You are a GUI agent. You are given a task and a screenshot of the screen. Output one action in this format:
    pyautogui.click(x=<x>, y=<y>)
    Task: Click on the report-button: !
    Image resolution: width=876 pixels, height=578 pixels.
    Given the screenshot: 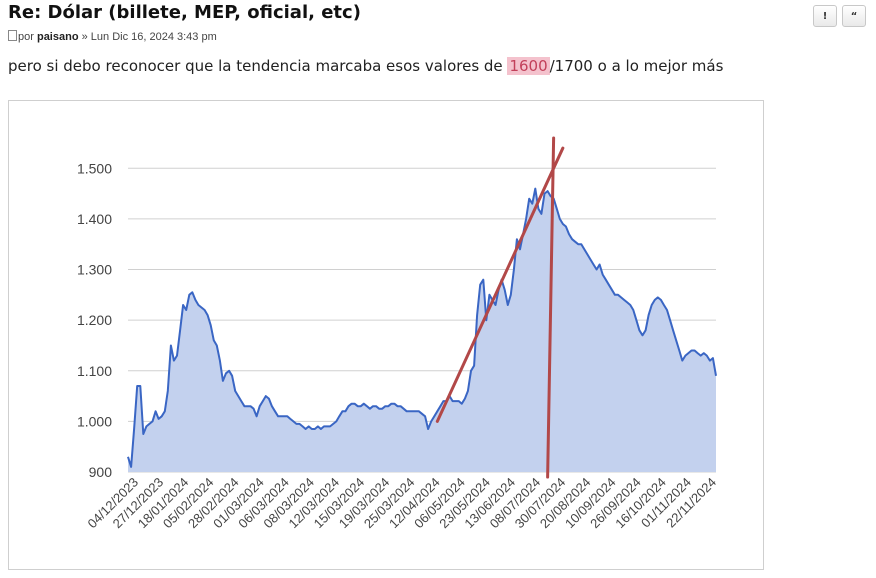 What is the action you would take?
    pyautogui.click(x=825, y=16)
    